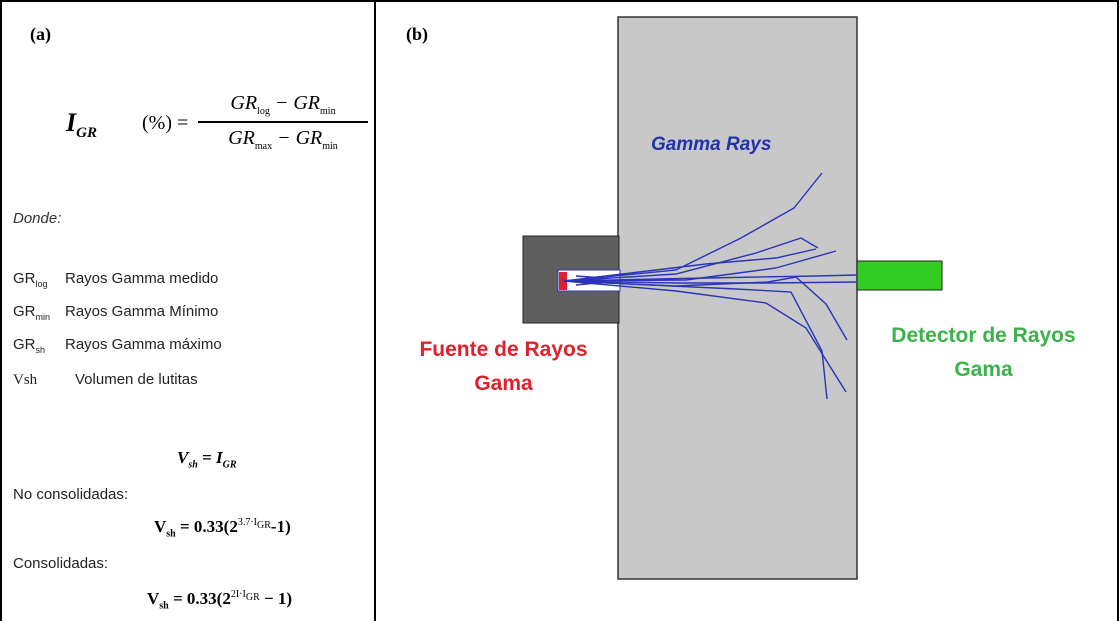  Describe the element at coordinates (503, 367) in the screenshot. I see `source-label: Fuente de Rayos Gama` at that location.